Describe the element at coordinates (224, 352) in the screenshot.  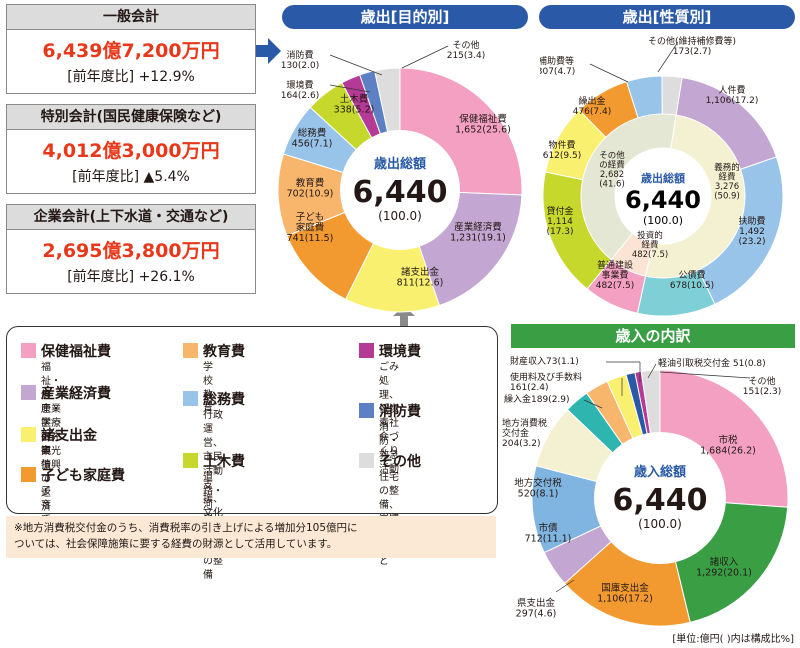
I see `legend-name: 教育費` at that location.